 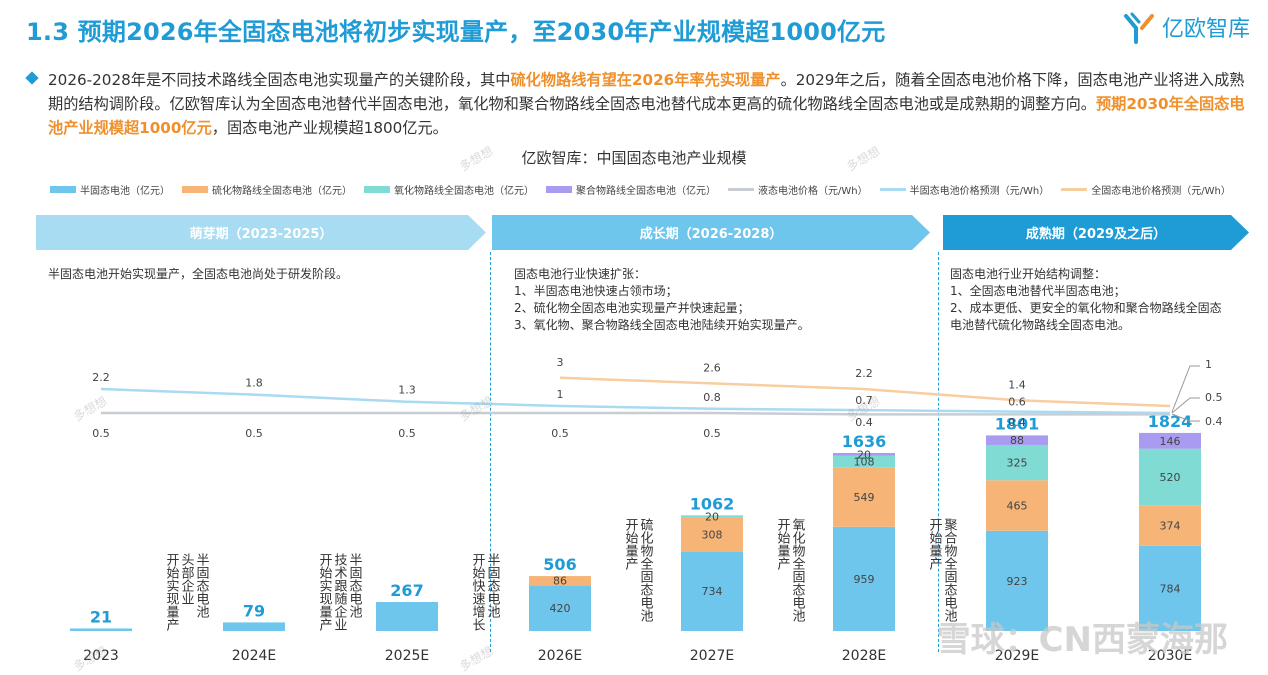 What do you see at coordinates (813, 191) in the screenshot?
I see `legend-label: 液态电池价格（元/Wh）` at bounding box center [813, 191].